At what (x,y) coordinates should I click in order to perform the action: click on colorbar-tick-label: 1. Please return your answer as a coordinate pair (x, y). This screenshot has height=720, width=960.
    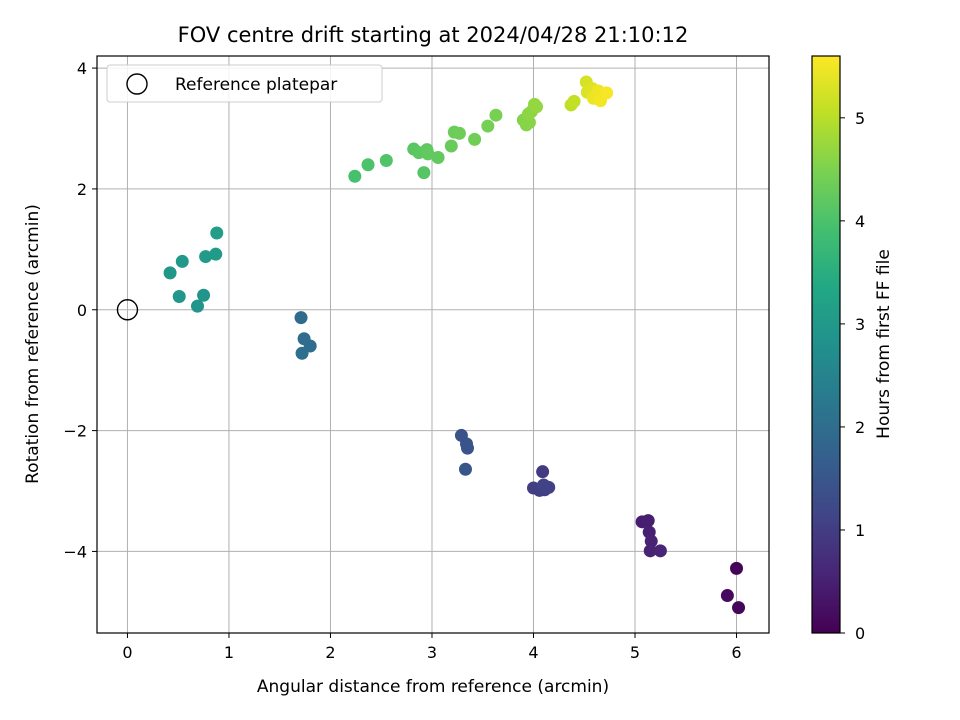
    Looking at the image, I should click on (860, 530).